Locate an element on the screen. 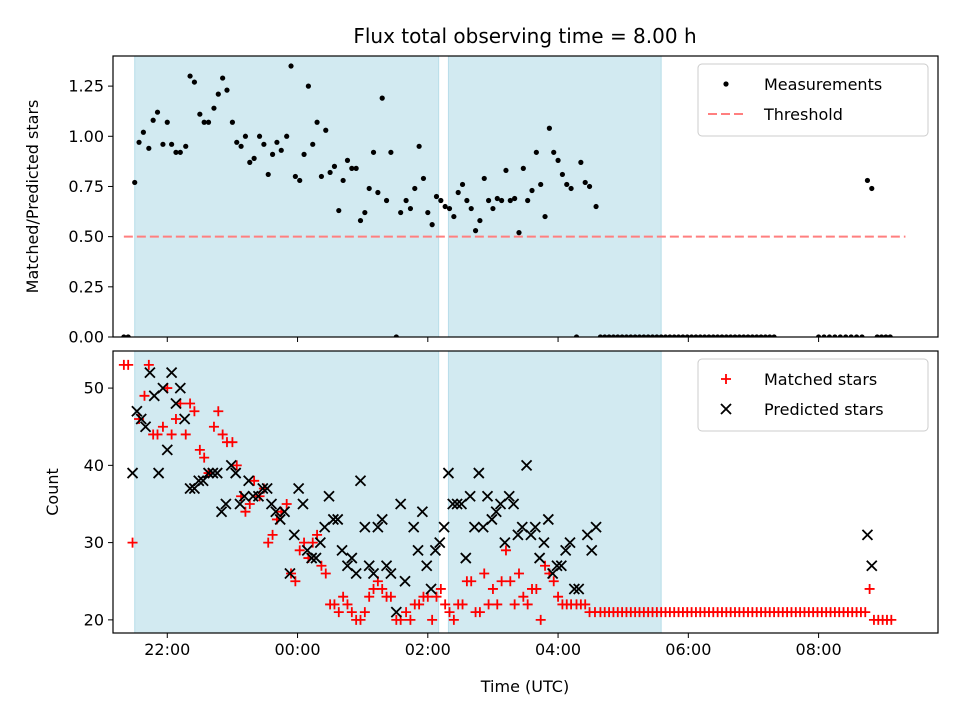 The image size is (960, 720). legend-dot-marker is located at coordinates (726, 84).